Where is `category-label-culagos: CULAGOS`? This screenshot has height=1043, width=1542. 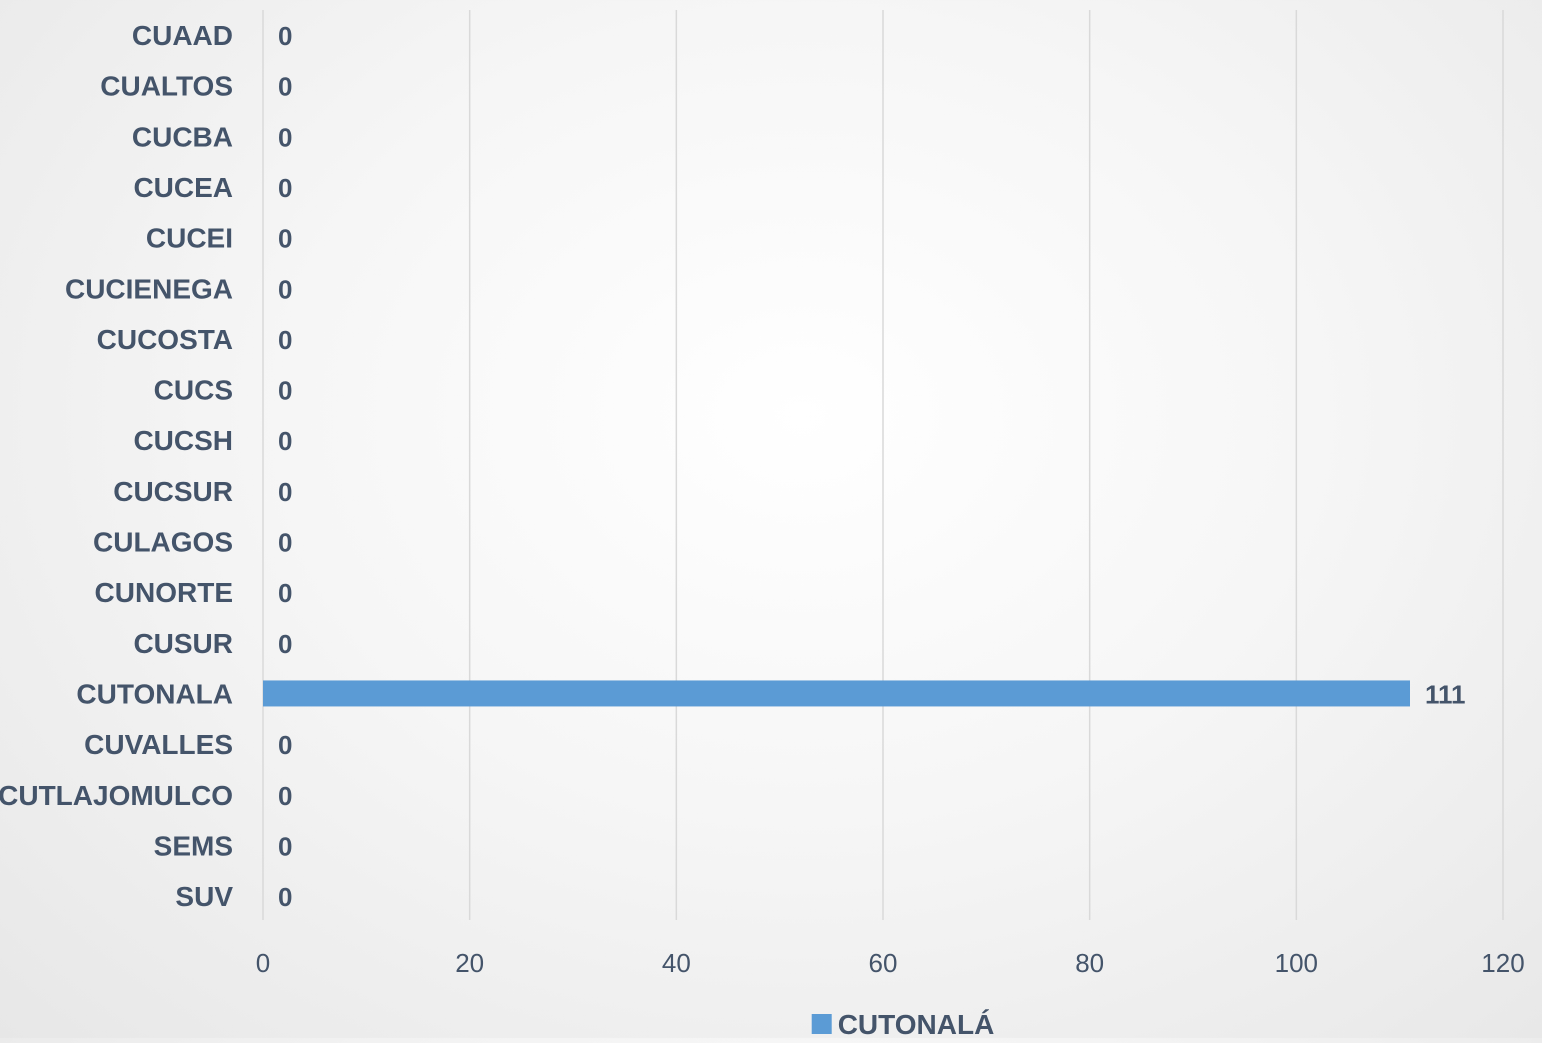
category-label-culagos: CULAGOS is located at coordinates (163, 542).